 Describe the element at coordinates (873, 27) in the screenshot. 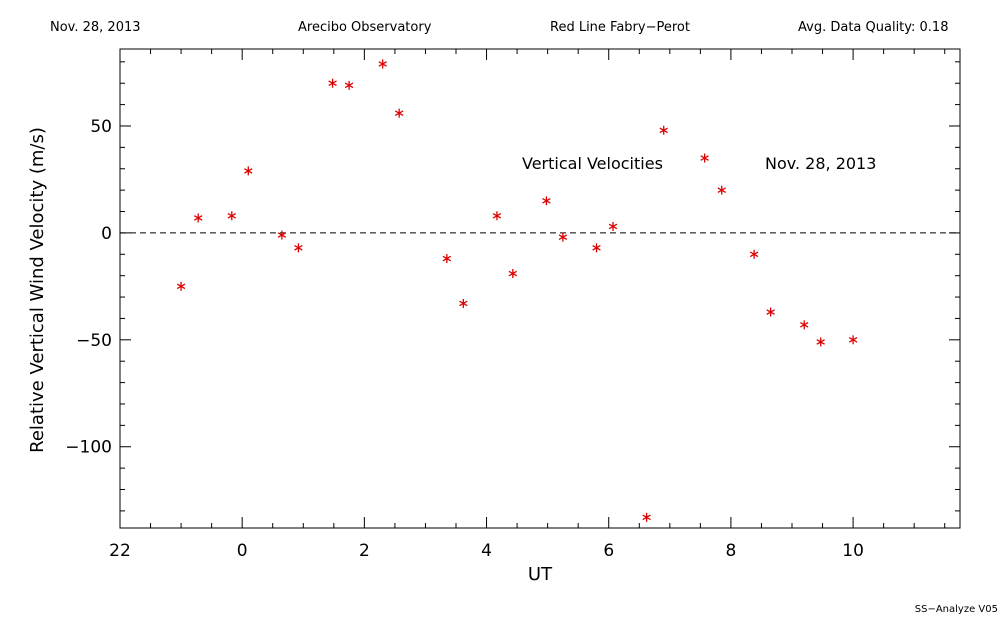

I see `header-quality: Avg. Data Quality: 0.18` at that location.